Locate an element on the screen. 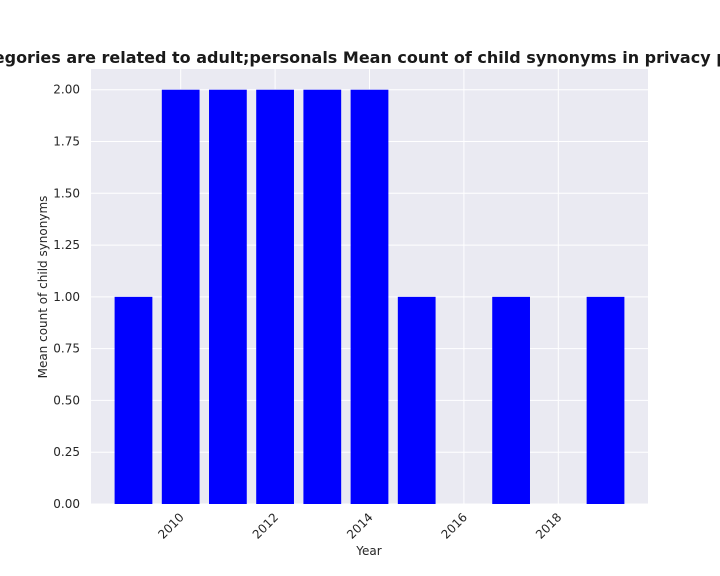 Image resolution: width=720 pixels, height=576 pixels. x-tick-labels: 2010 2012 2014 2016 2018 is located at coordinates (359, 525).